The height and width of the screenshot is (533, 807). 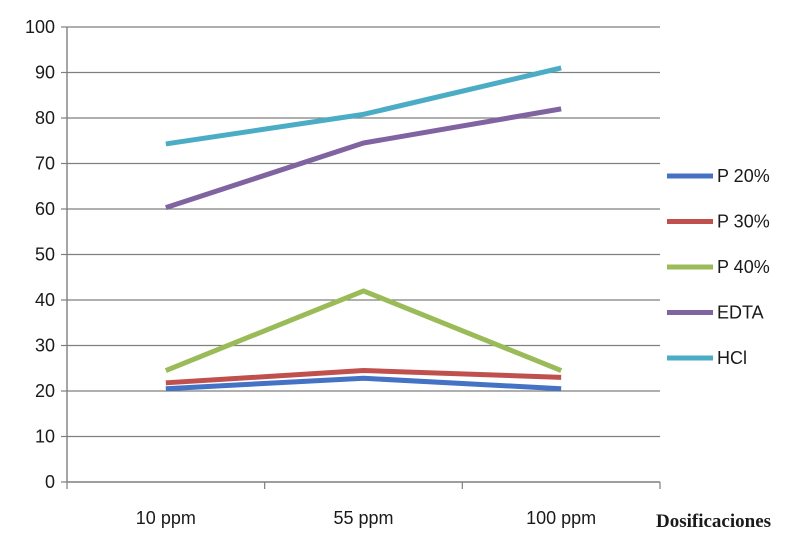 What do you see at coordinates (363, 518) in the screenshot?
I see `x-tick-label: 55 ppm` at bounding box center [363, 518].